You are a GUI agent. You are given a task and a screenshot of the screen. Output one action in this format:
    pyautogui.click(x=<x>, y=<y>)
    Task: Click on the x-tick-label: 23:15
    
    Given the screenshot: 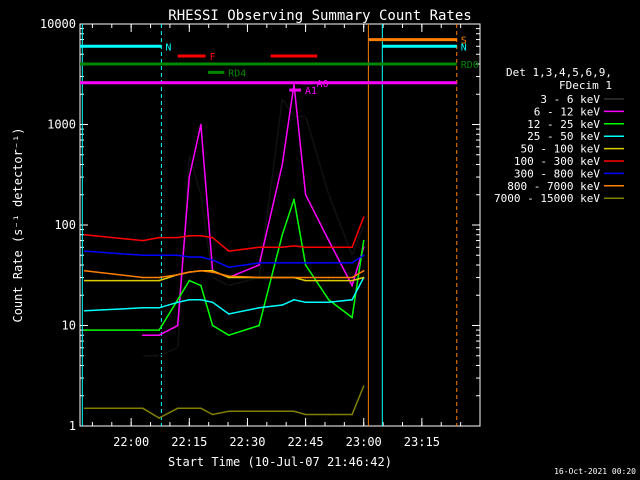 What is the action you would take?
    pyautogui.click(x=422, y=442)
    